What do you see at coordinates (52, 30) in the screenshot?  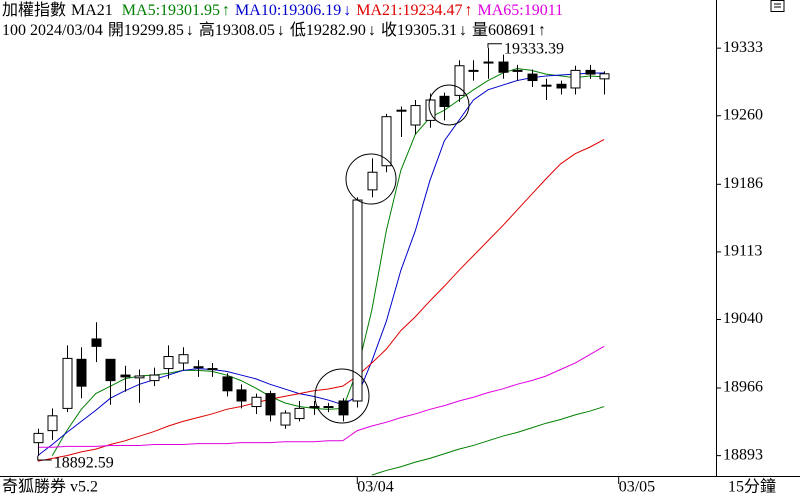 I see `quote-field: 100 2024/03/04` at bounding box center [52, 30].